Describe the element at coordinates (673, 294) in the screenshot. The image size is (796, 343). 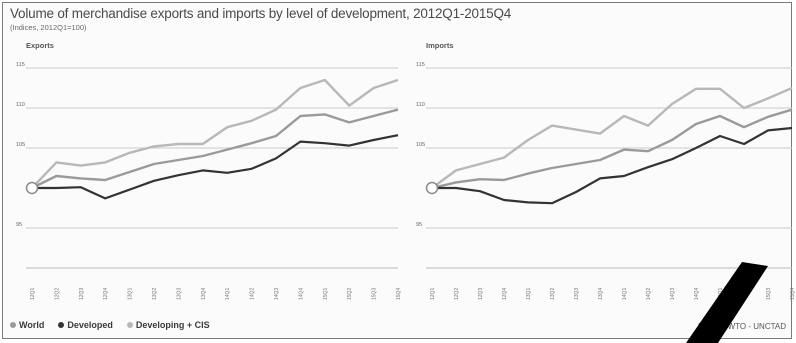
I see `panel-imports-xtick-14Q3: 14Q3` at that location.